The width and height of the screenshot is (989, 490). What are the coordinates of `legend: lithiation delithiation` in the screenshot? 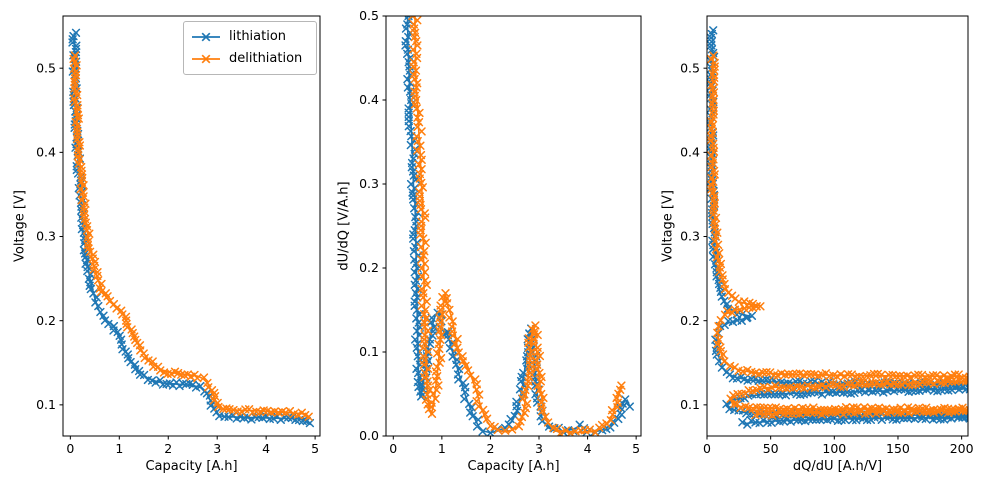 It's located at (250, 48).